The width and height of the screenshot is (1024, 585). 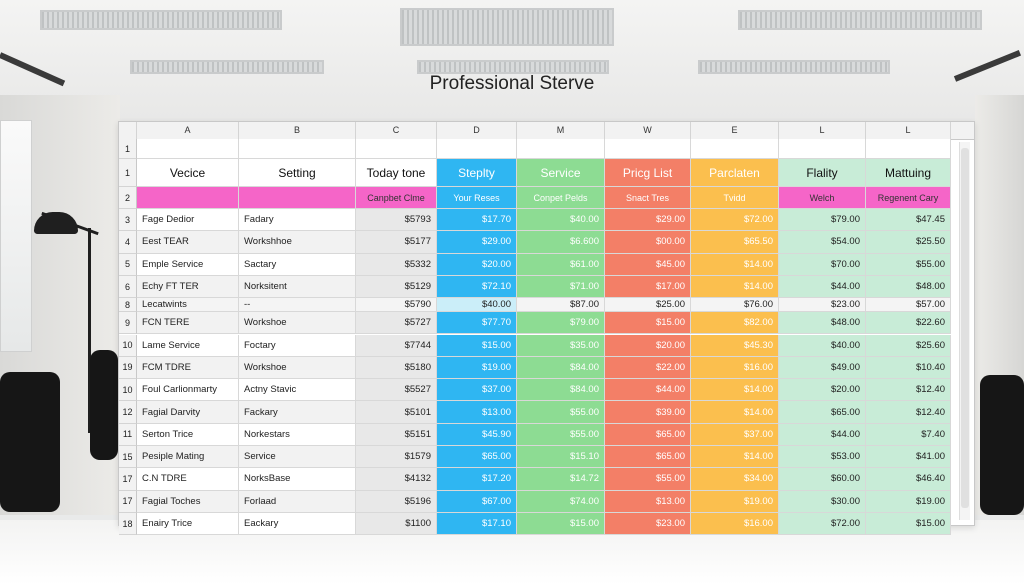 What do you see at coordinates (128, 130) in the screenshot?
I see `select-all-corner` at bounding box center [128, 130].